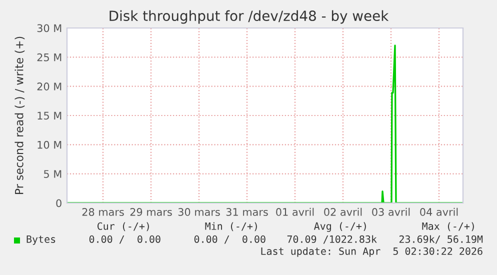 The width and height of the screenshot is (497, 275). I want to click on legend-label: Bytes, so click(41, 240).